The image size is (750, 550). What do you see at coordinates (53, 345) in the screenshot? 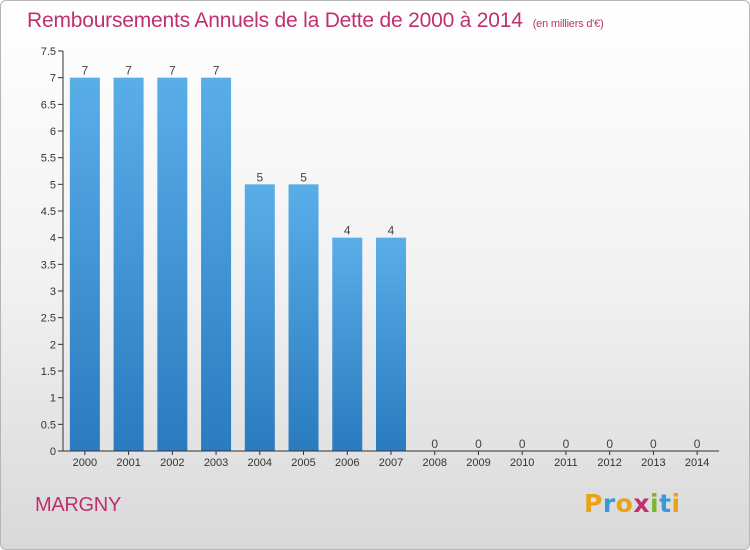
I see `y-tick-label: 2` at bounding box center [53, 345].